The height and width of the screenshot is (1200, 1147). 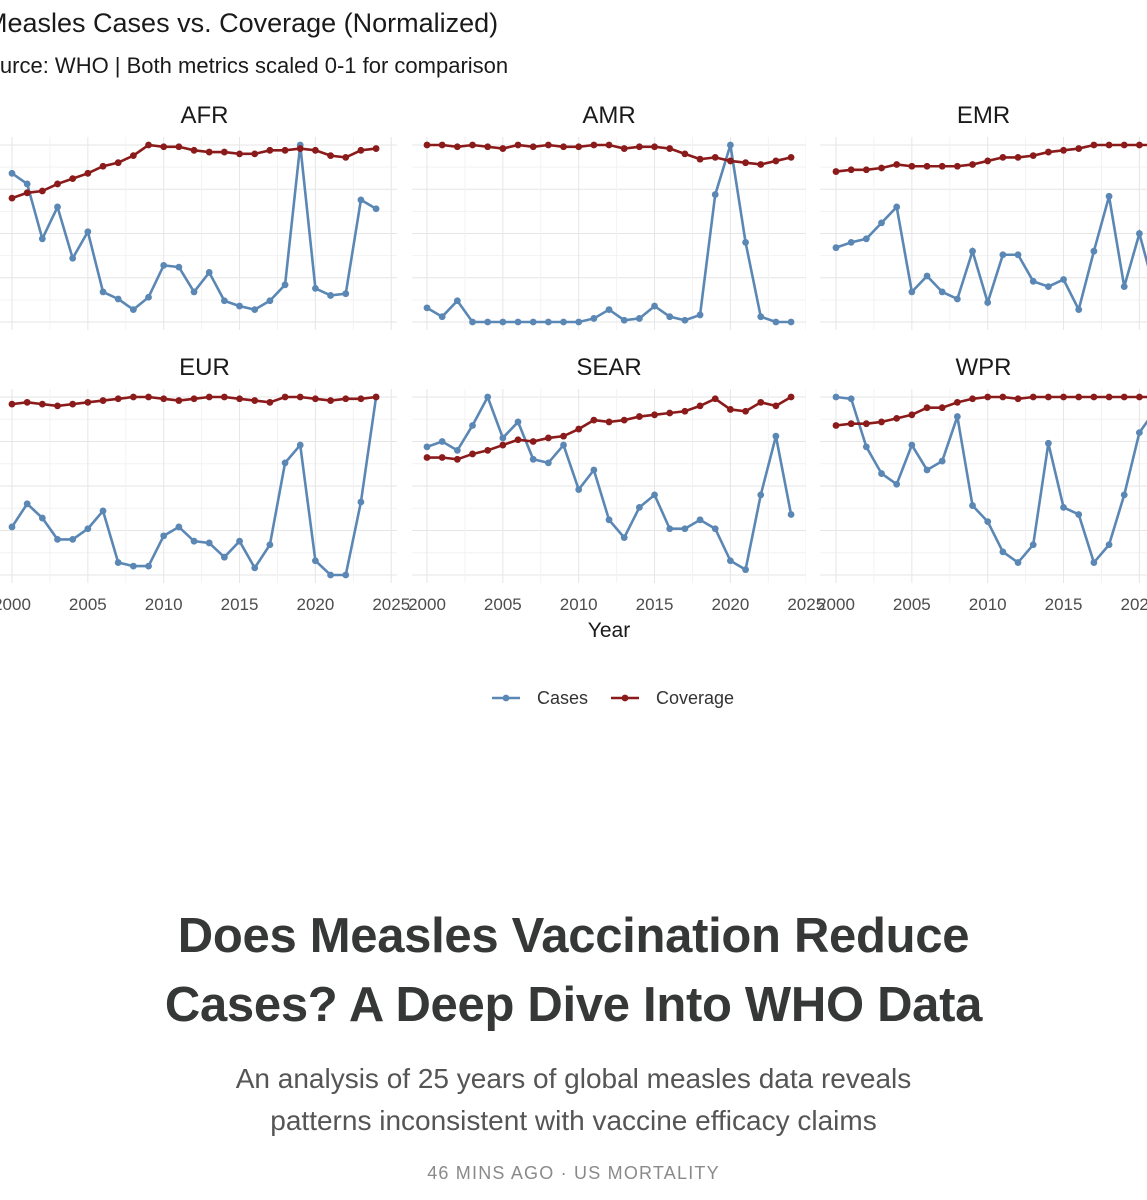 I want to click on facet-panel-emr: EMR, so click(x=983, y=216).